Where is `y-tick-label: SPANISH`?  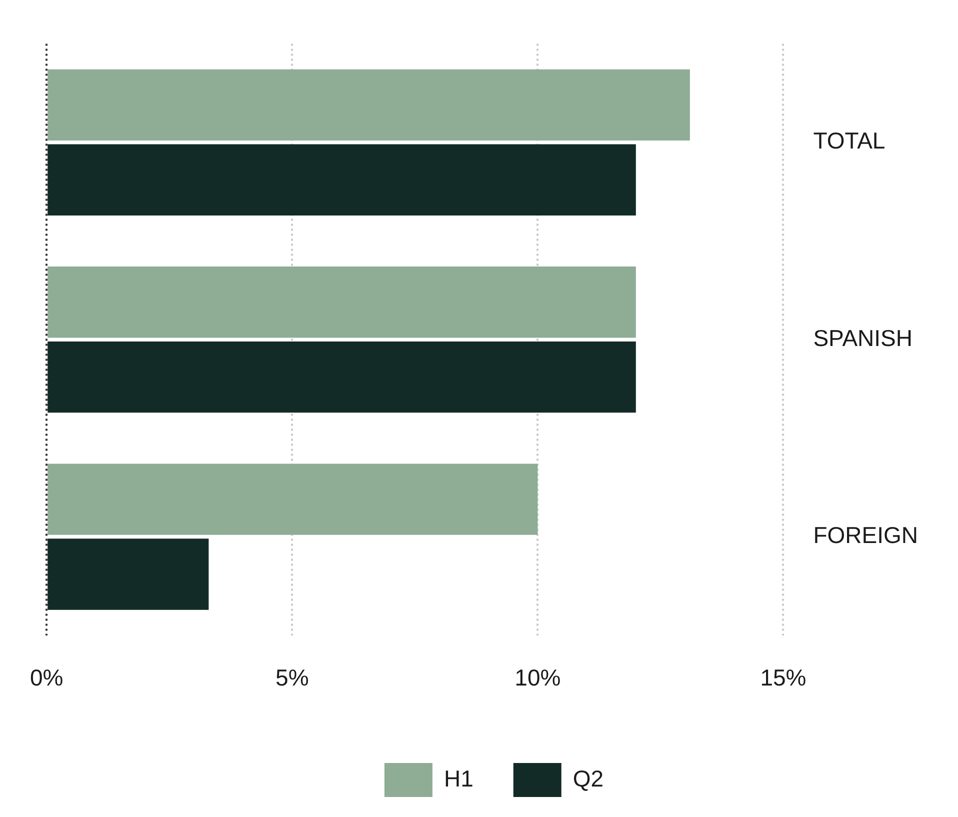 y-tick-label: SPANISH is located at coordinates (862, 337).